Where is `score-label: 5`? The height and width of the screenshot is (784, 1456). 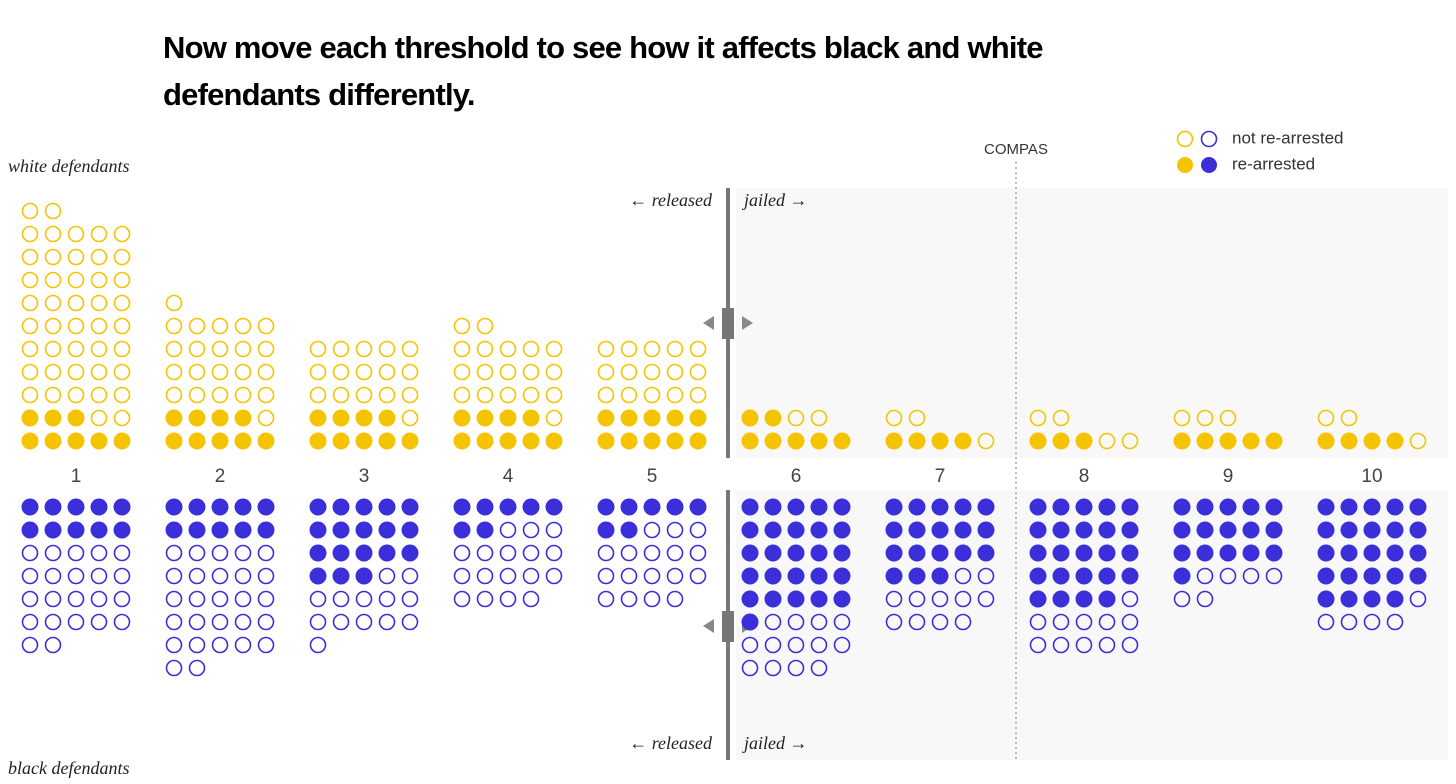 score-label: 5 is located at coordinates (652, 476).